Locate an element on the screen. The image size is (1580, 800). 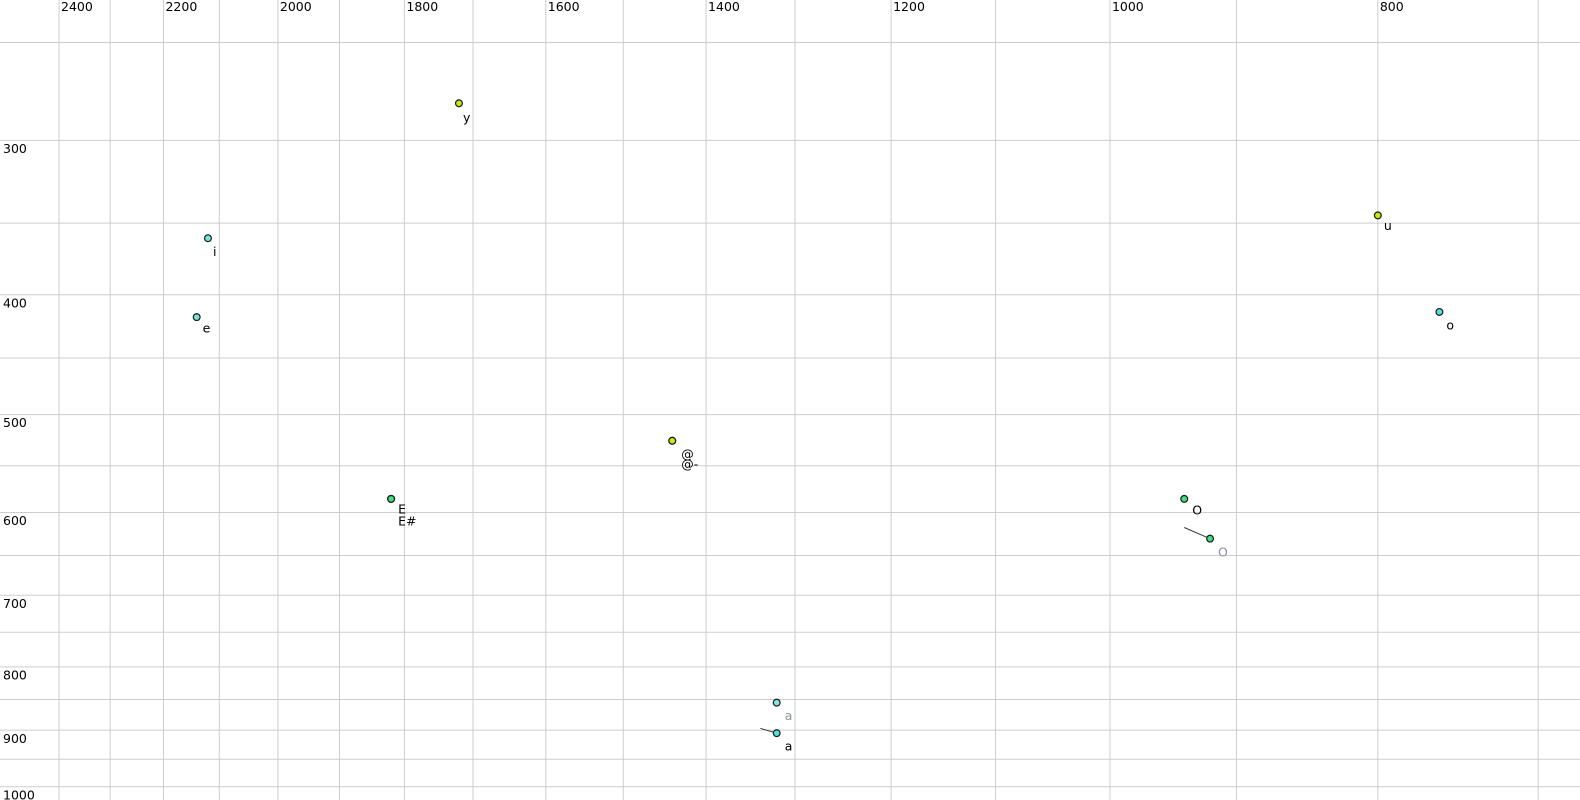
x-axis-tick-label-800: 800 is located at coordinates (1392, 7).